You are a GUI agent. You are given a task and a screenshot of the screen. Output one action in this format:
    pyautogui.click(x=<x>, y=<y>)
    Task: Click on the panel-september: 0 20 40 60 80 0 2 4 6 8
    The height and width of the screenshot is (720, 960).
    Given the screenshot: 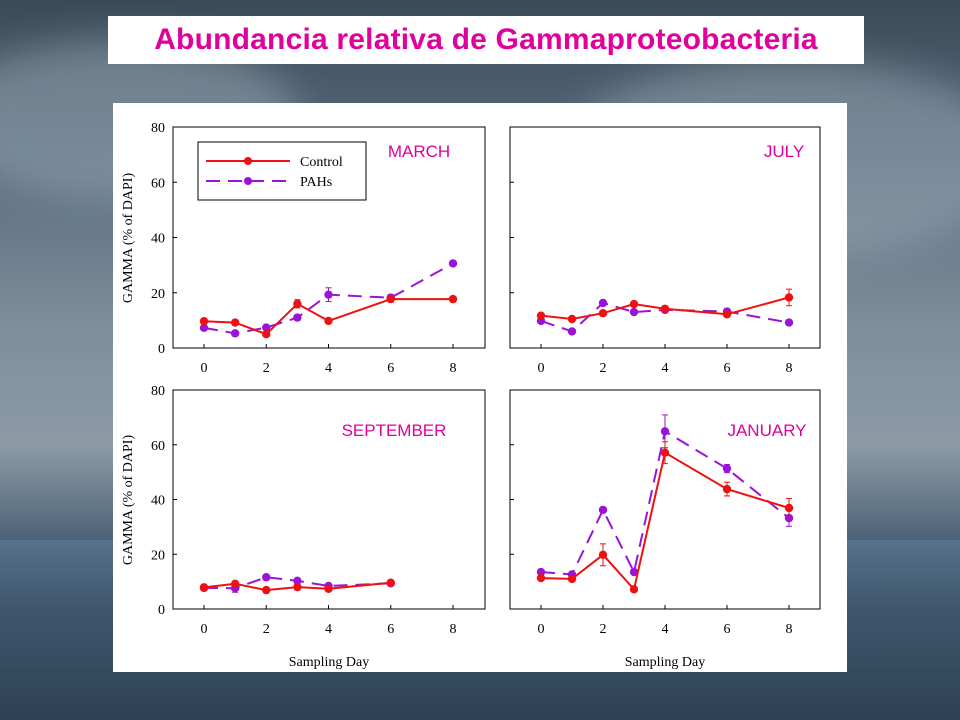 What is the action you would take?
    pyautogui.click(x=318, y=510)
    